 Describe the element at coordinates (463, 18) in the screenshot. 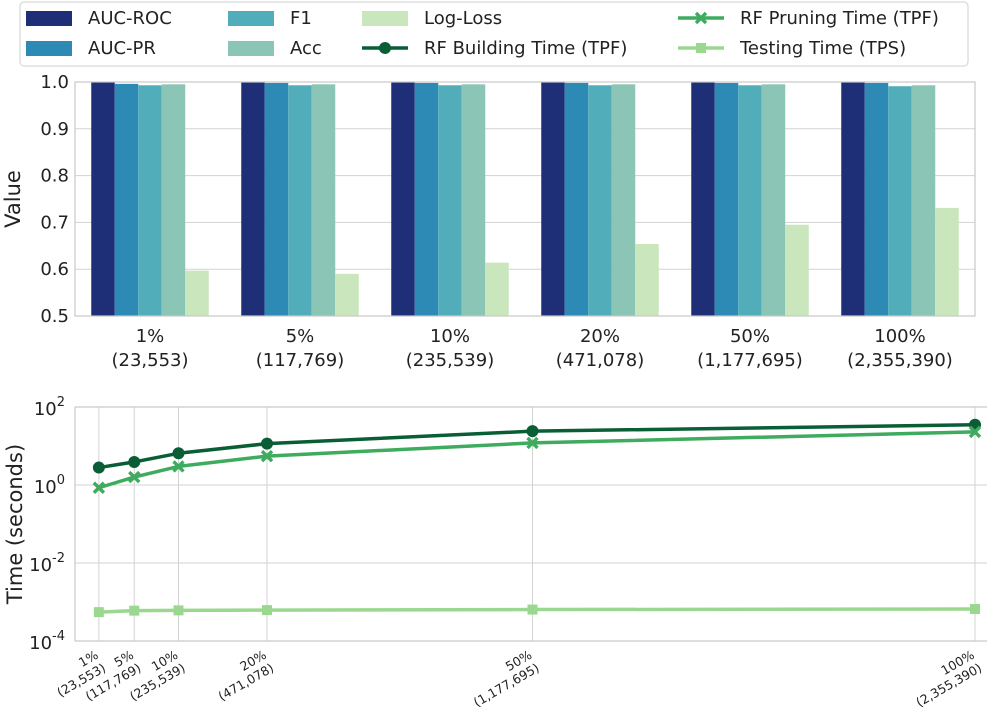

I see `legend-label: Log-Loss` at that location.